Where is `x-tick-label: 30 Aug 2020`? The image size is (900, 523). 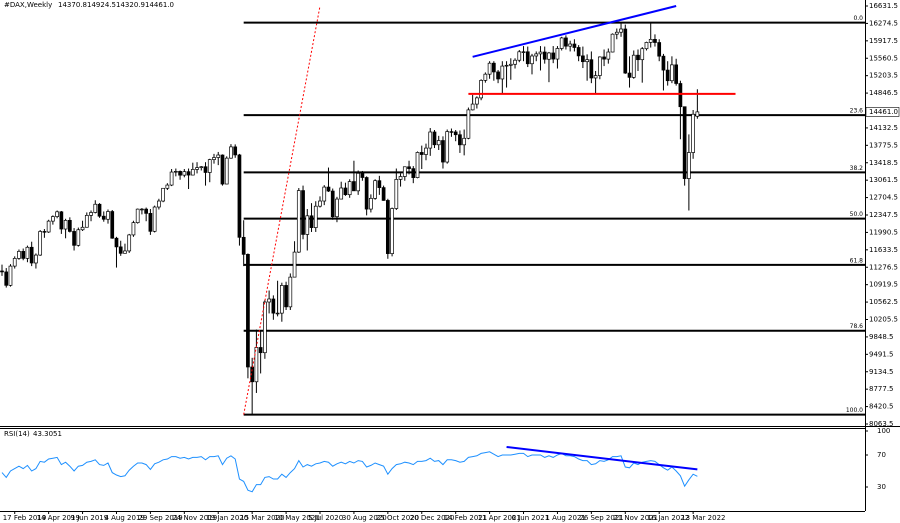
x-tick-label: 30 Aug 2020 is located at coordinates (364, 518).